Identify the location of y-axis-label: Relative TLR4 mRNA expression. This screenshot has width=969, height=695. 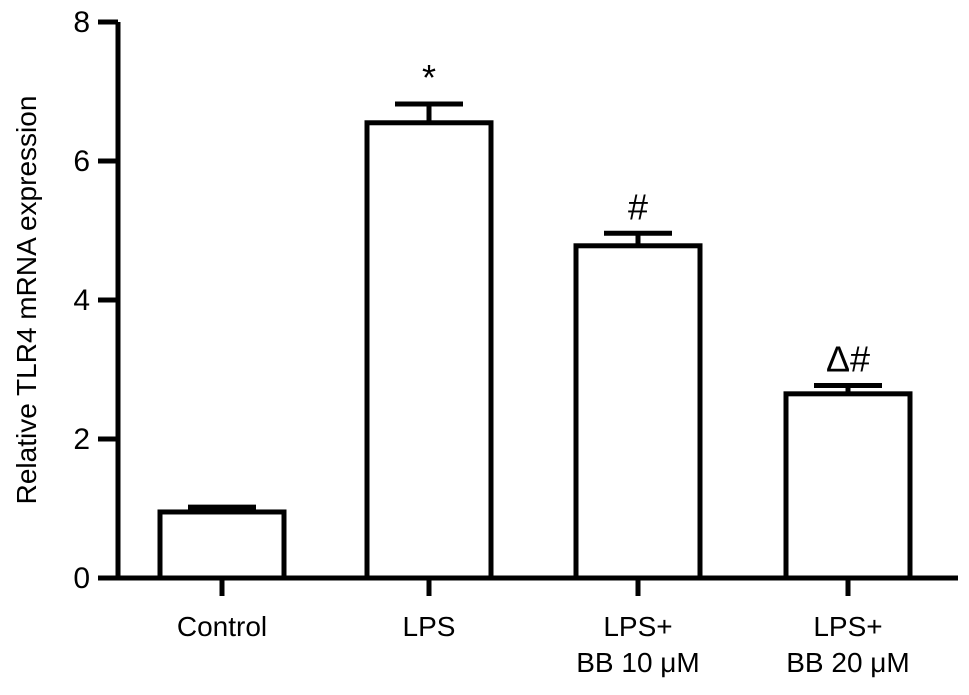
(26, 300).